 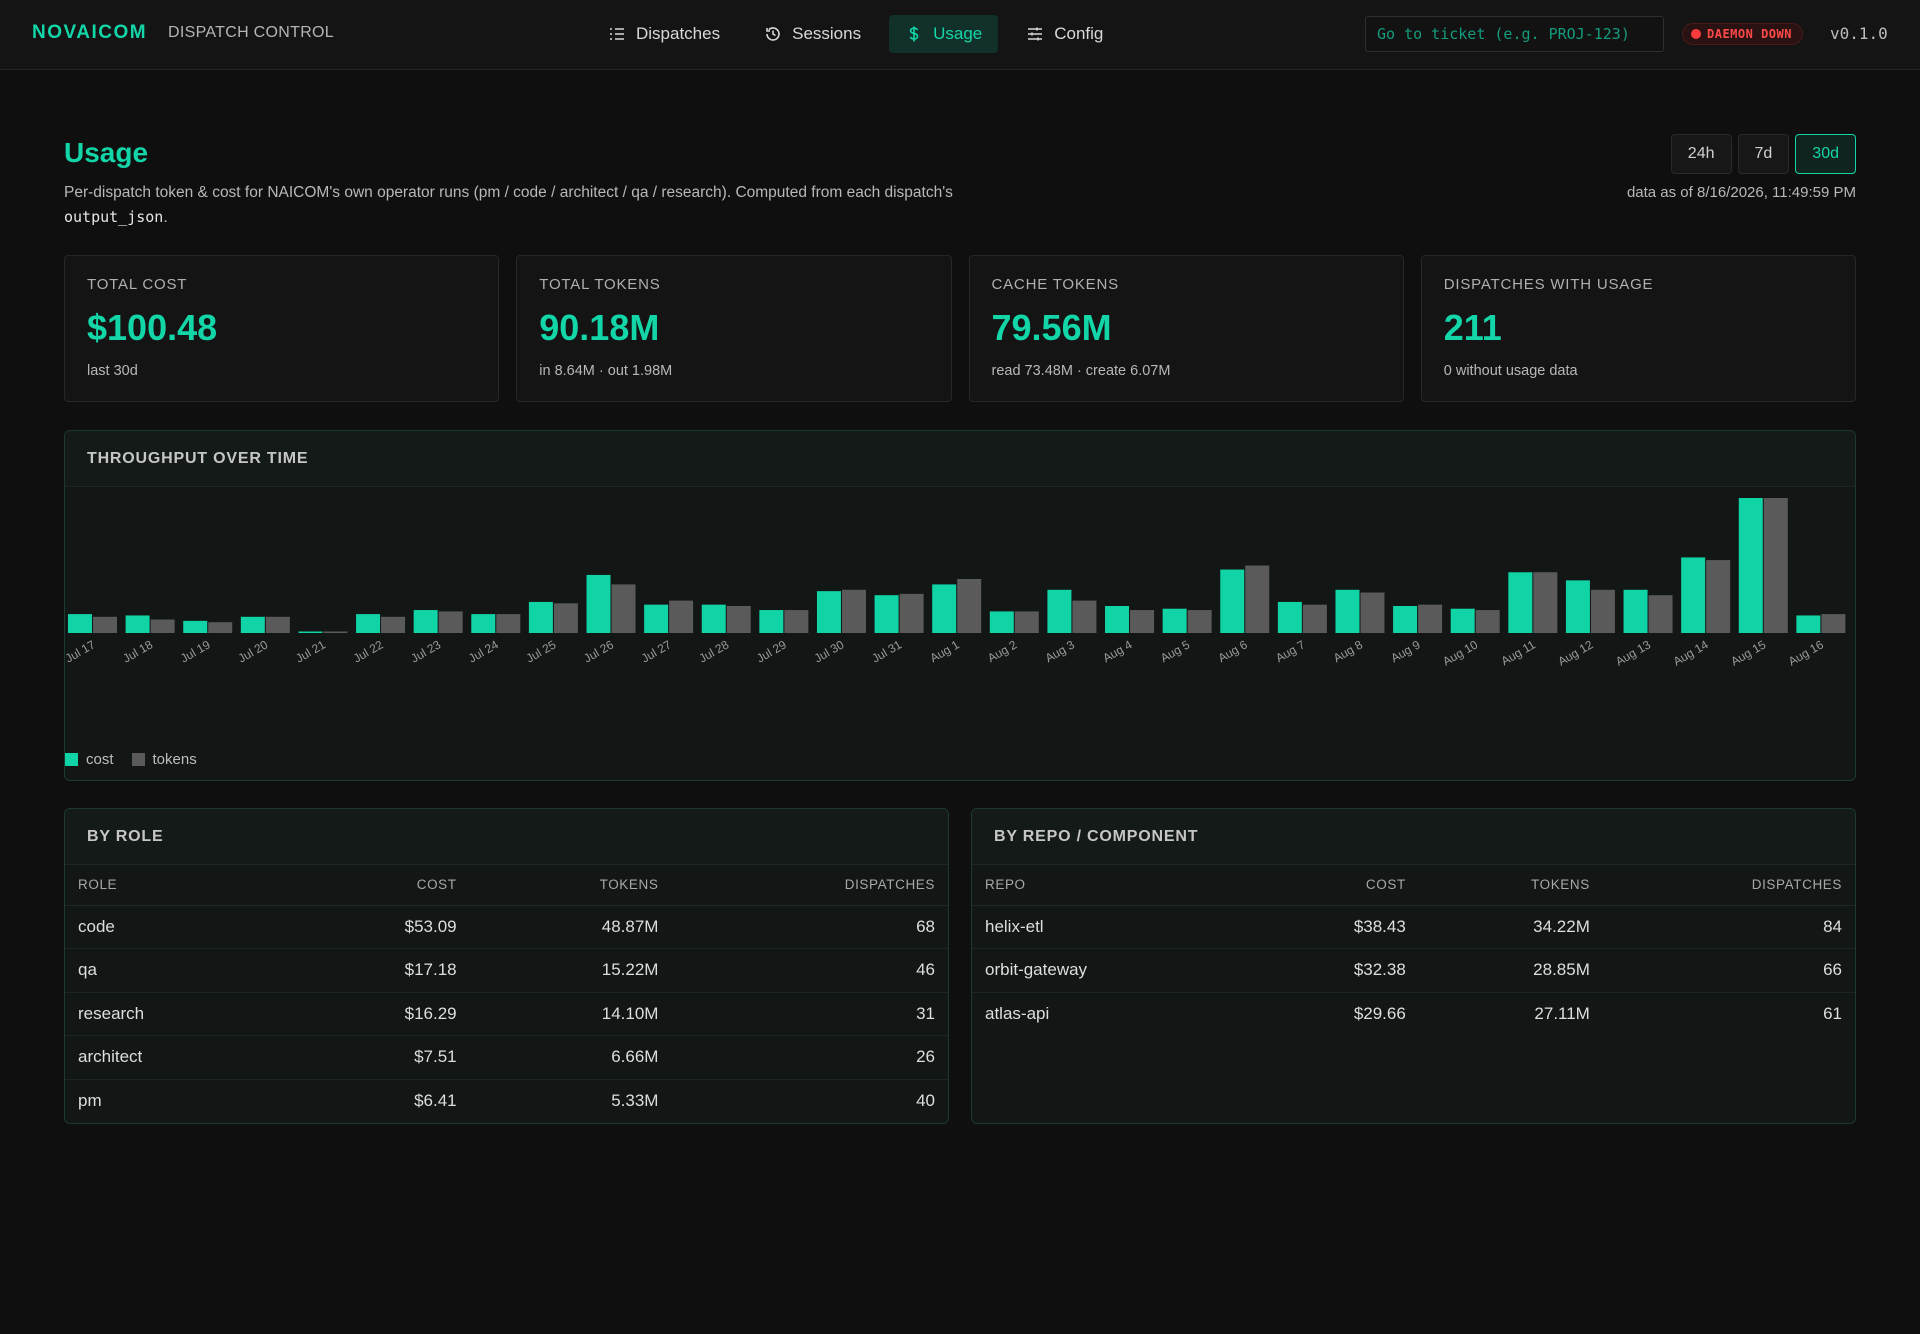 What do you see at coordinates (506, 927) in the screenshot?
I see `table-row: code $53.09 48.87M 68` at bounding box center [506, 927].